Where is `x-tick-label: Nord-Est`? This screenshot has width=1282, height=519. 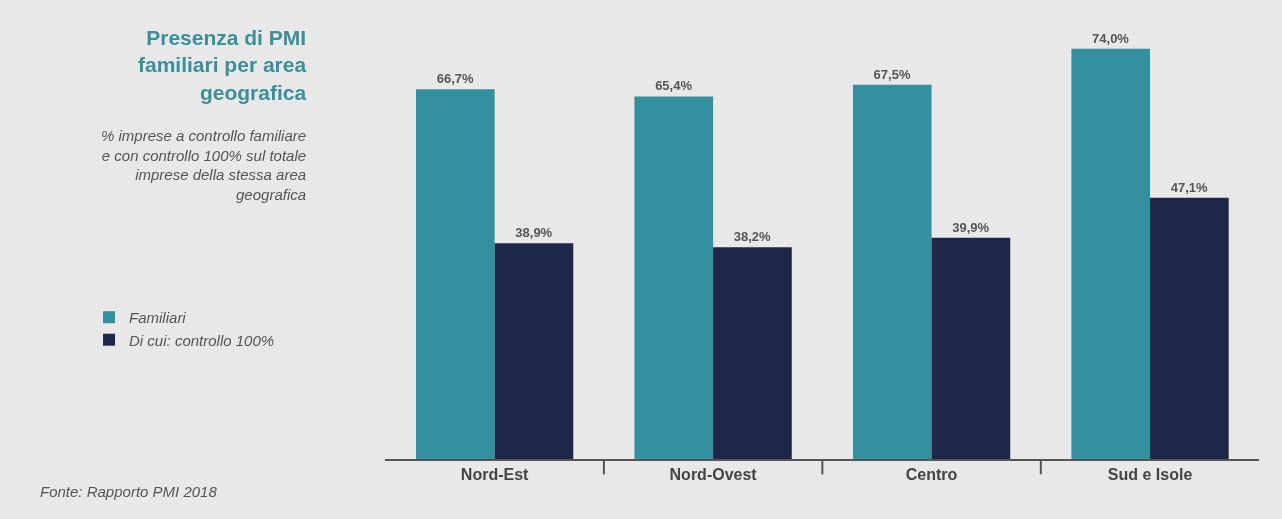
x-tick-label: Nord-Est is located at coordinates (495, 475).